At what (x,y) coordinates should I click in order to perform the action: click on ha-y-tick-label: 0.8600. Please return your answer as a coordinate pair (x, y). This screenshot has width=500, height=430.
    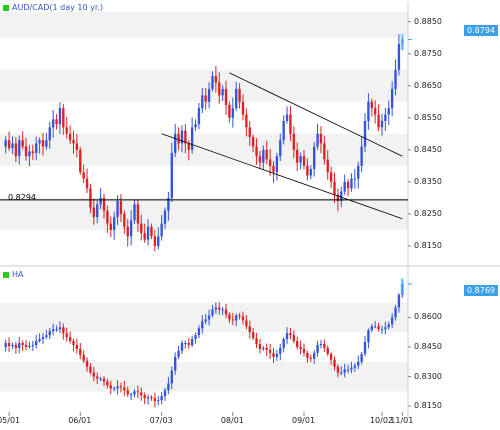
    Looking at the image, I should click on (428, 317).